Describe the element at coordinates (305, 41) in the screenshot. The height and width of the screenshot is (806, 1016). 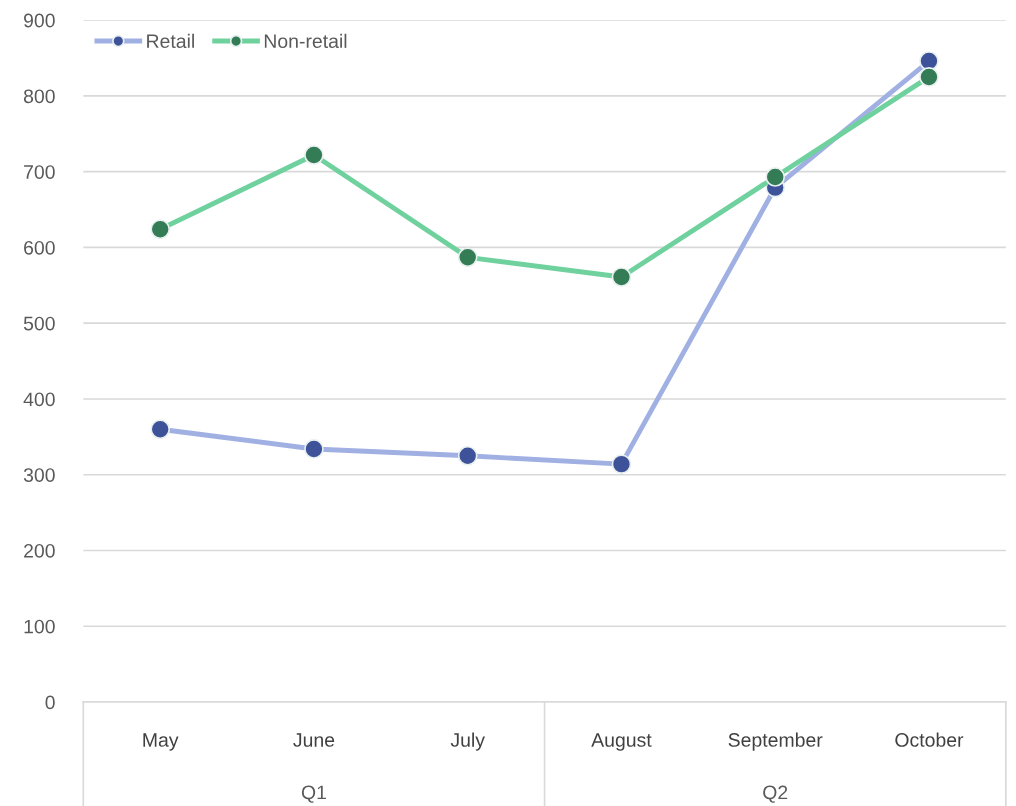
I see `legend-label: Non-retail` at that location.